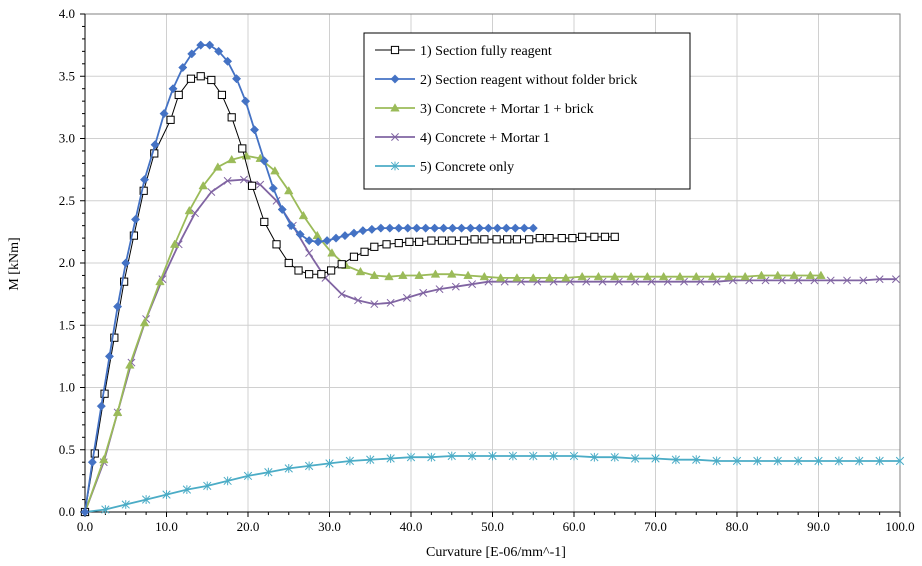 This screenshot has height=566, width=922. Describe the element at coordinates (248, 526) in the screenshot. I see `x-tick-label: 20.0` at that location.